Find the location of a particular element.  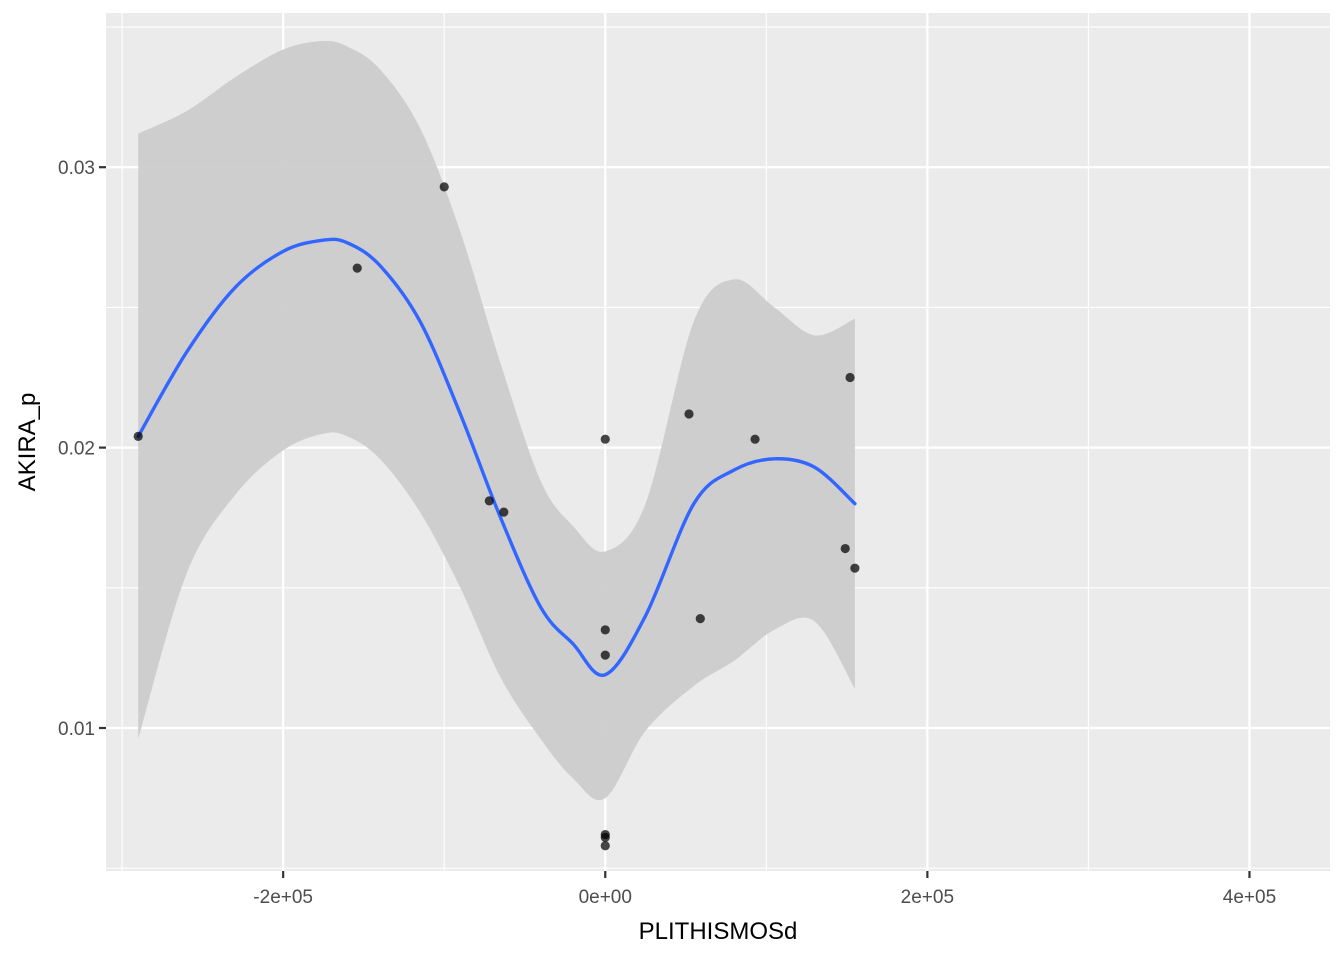

y-tick-label: 0.02 is located at coordinates (76, 449).